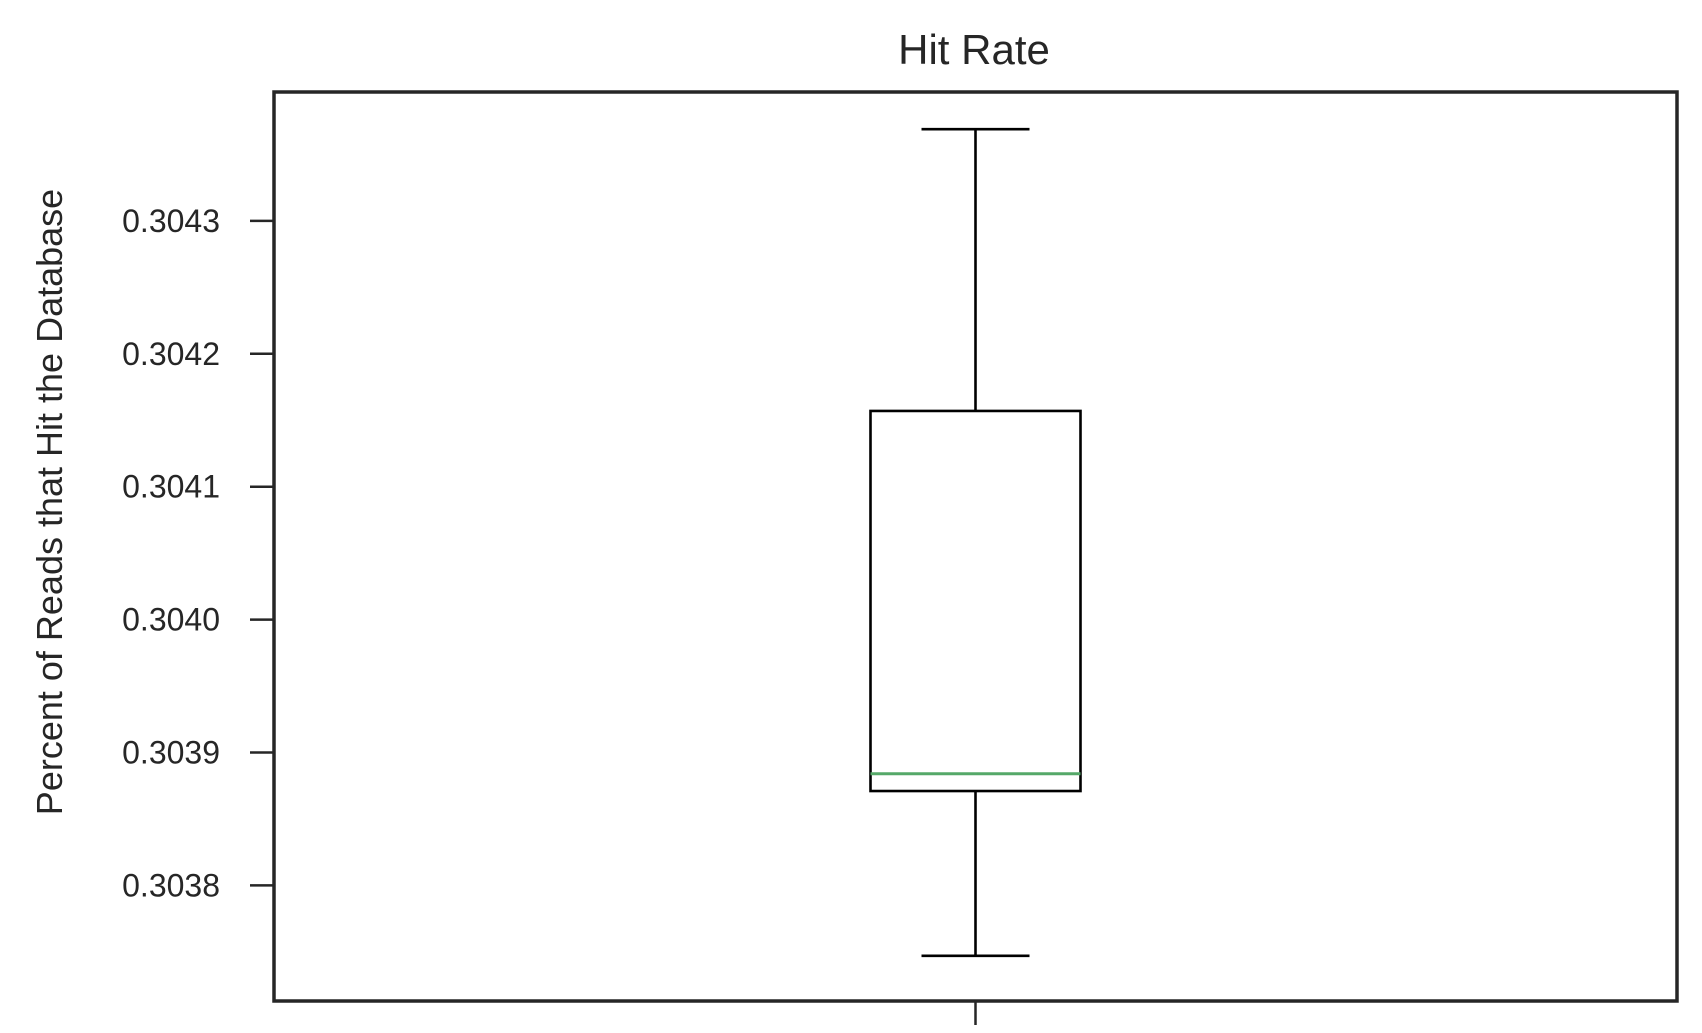 The height and width of the screenshot is (1033, 1702). Describe the element at coordinates (49, 502) in the screenshot. I see `y-axis-label: Percent of Reads that Hit the Database` at that location.